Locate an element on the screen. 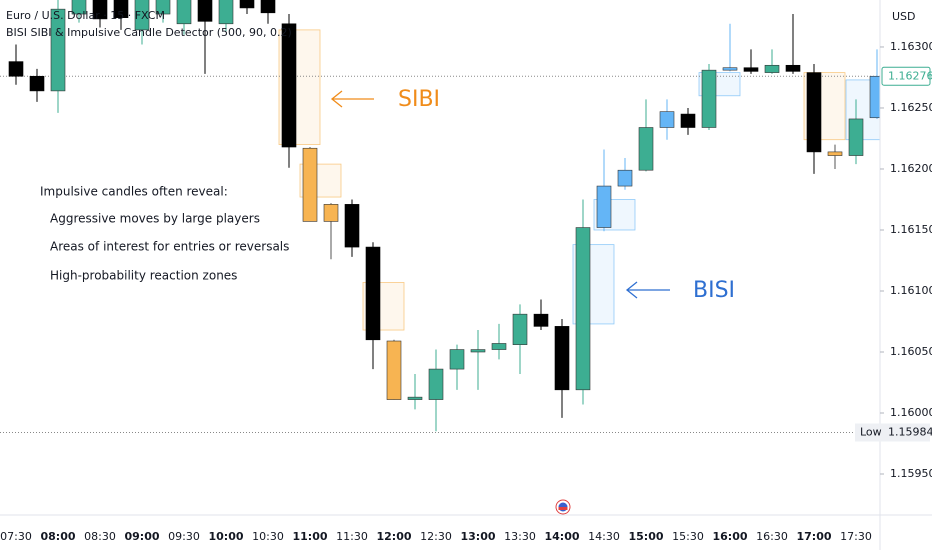 The image size is (932, 550). y-tick-label: 1.16300 is located at coordinates (911, 46).